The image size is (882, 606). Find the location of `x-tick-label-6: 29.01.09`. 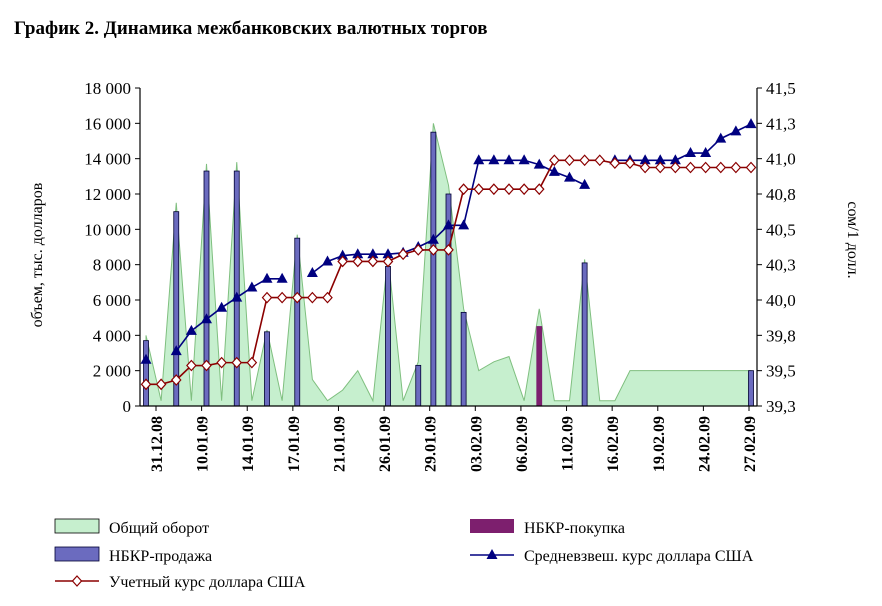

x-tick-label-6: 29.01.09 is located at coordinates (431, 444).